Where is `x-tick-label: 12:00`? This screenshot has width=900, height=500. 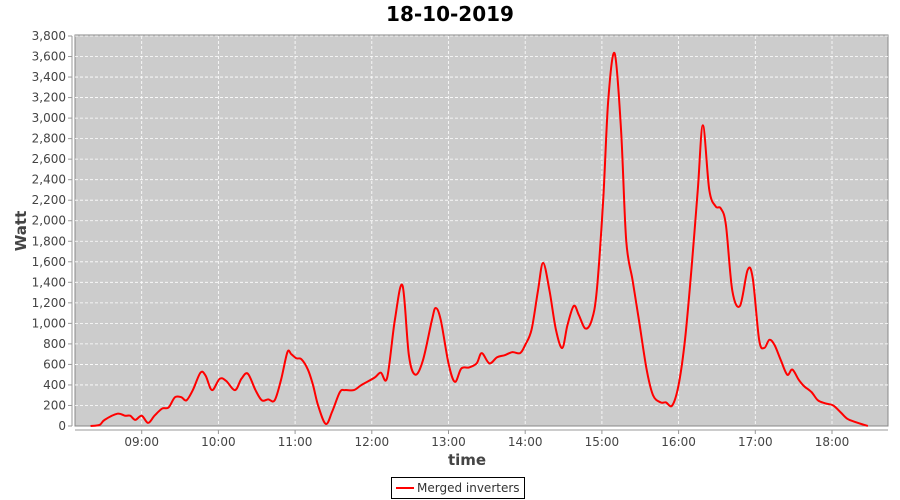
x-tick-label: 12:00 is located at coordinates (372, 442).